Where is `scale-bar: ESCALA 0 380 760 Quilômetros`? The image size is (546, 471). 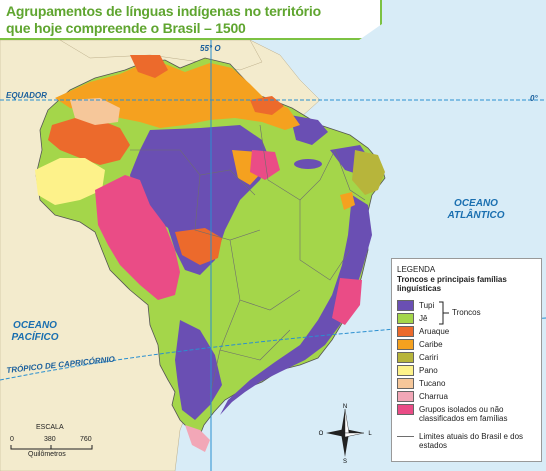
scale-bar: ESCALA 0 380 760 Quilômetros is located at coordinates (61, 442).